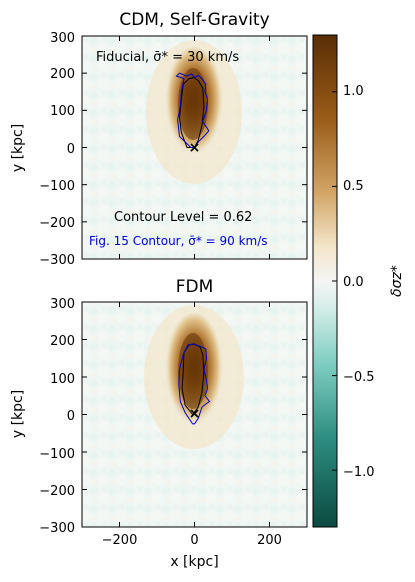 The image size is (415, 582). I want to click on top-y-tick-label-300: 300, so click(62, 38).